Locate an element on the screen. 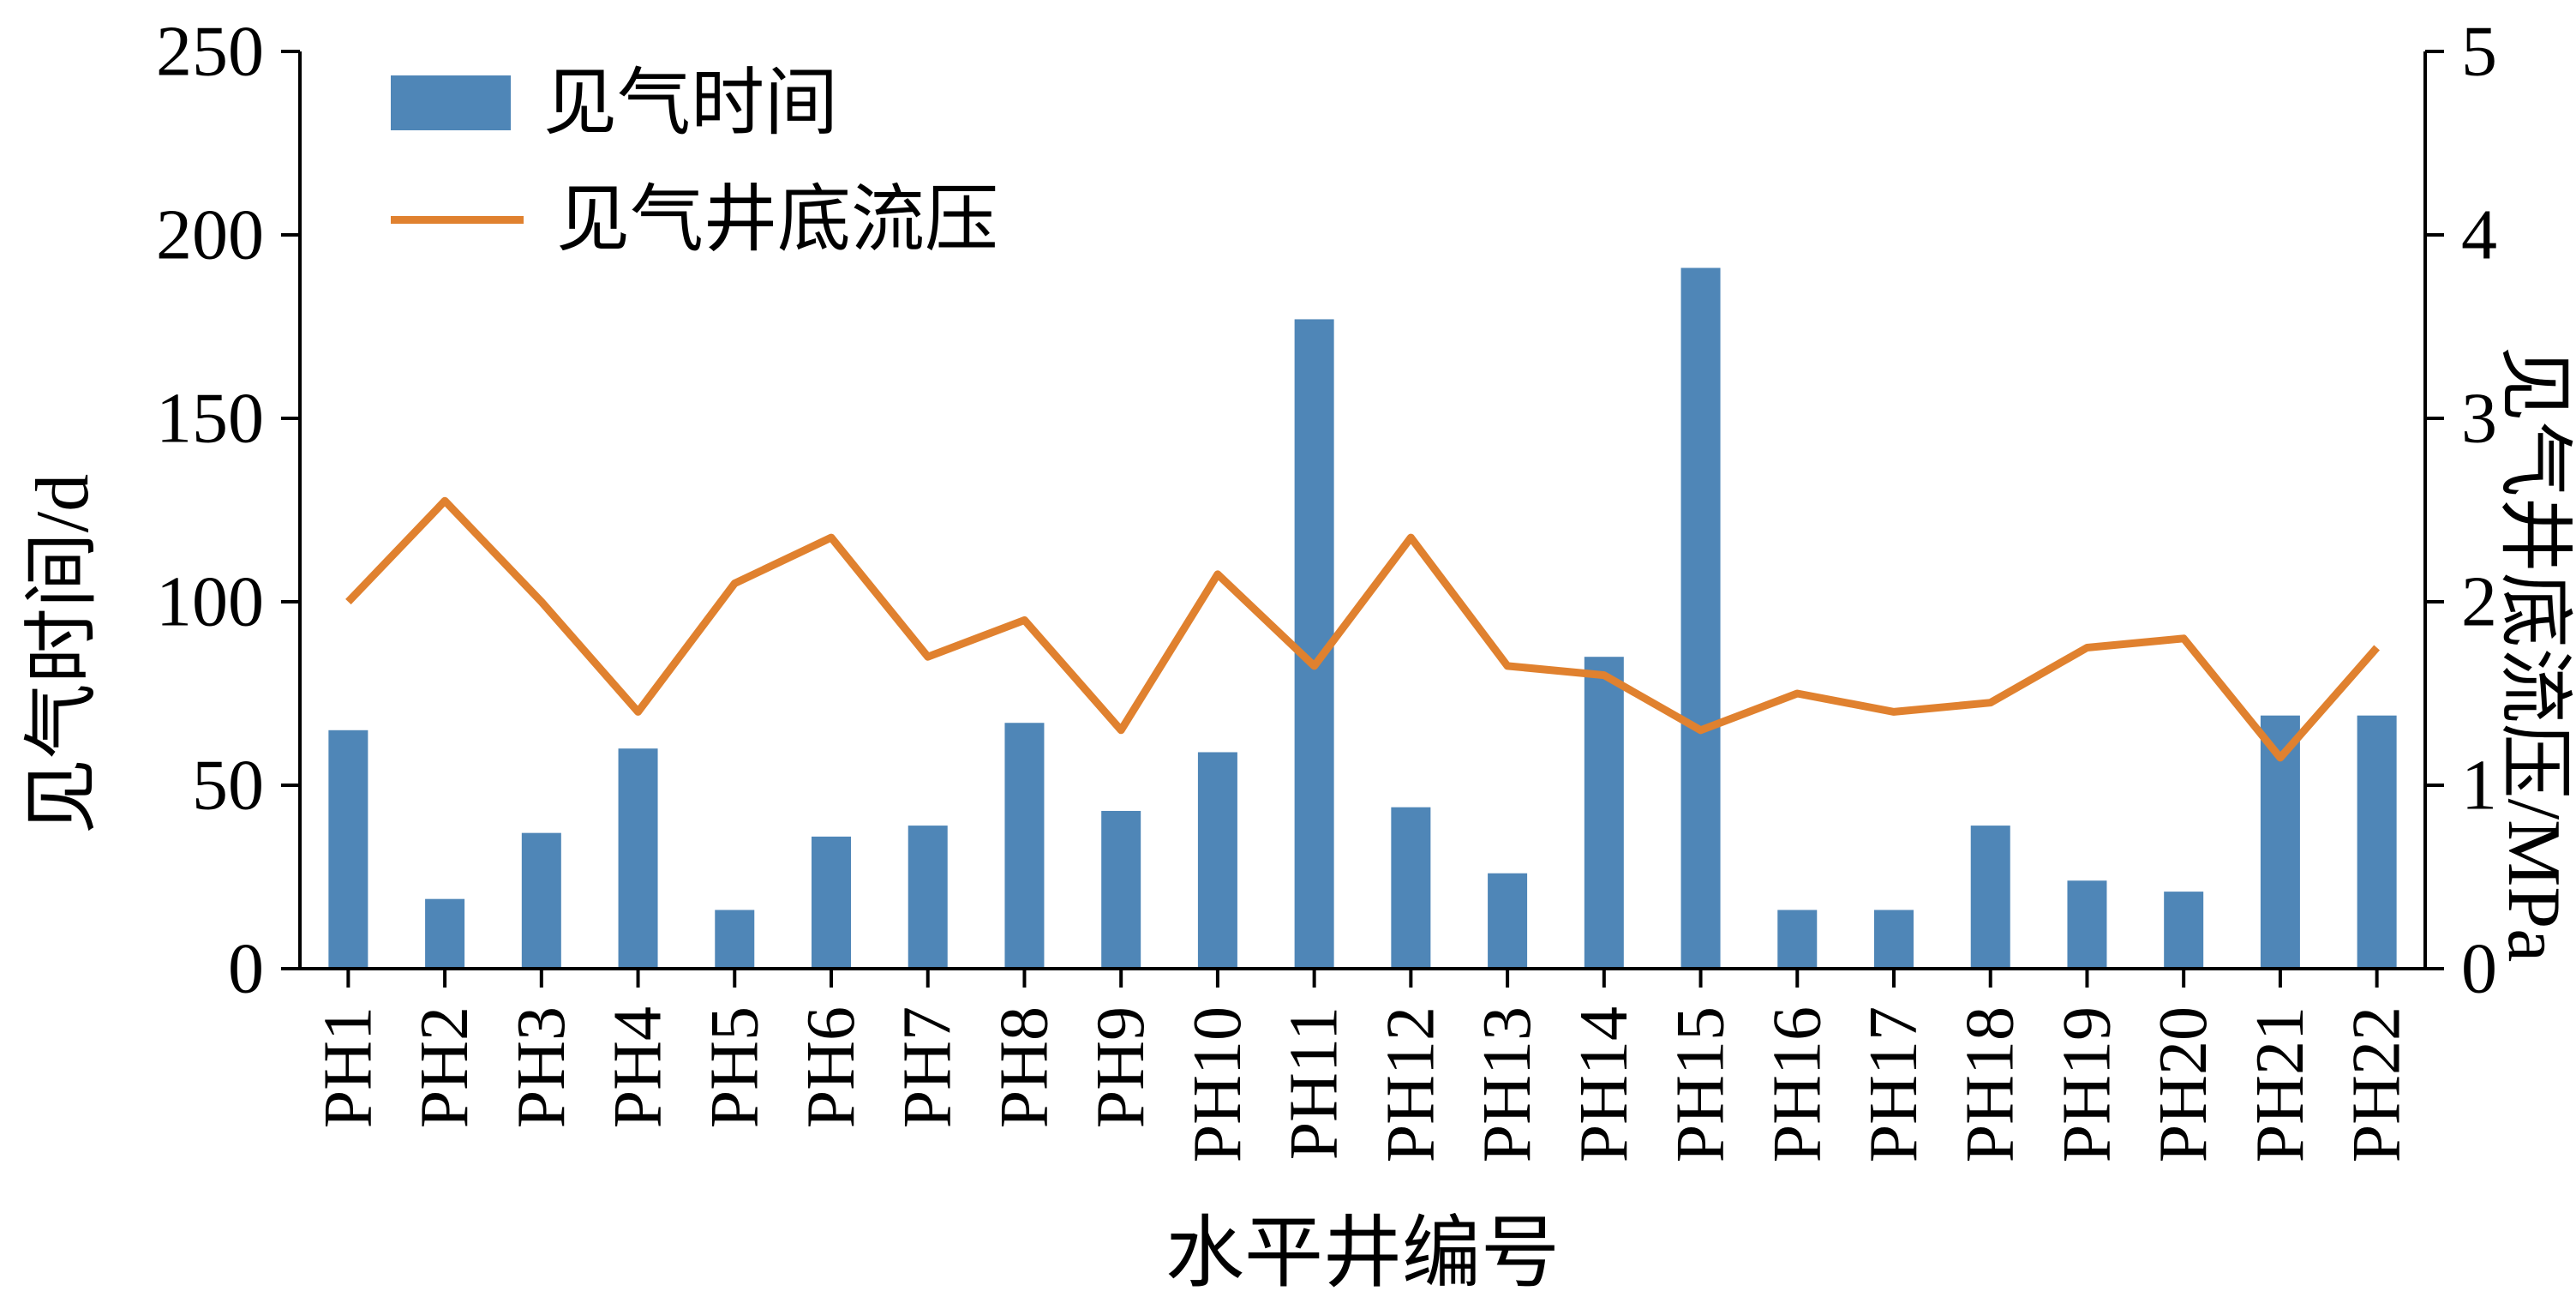  right-tick-label: 3 is located at coordinates (2479, 419).